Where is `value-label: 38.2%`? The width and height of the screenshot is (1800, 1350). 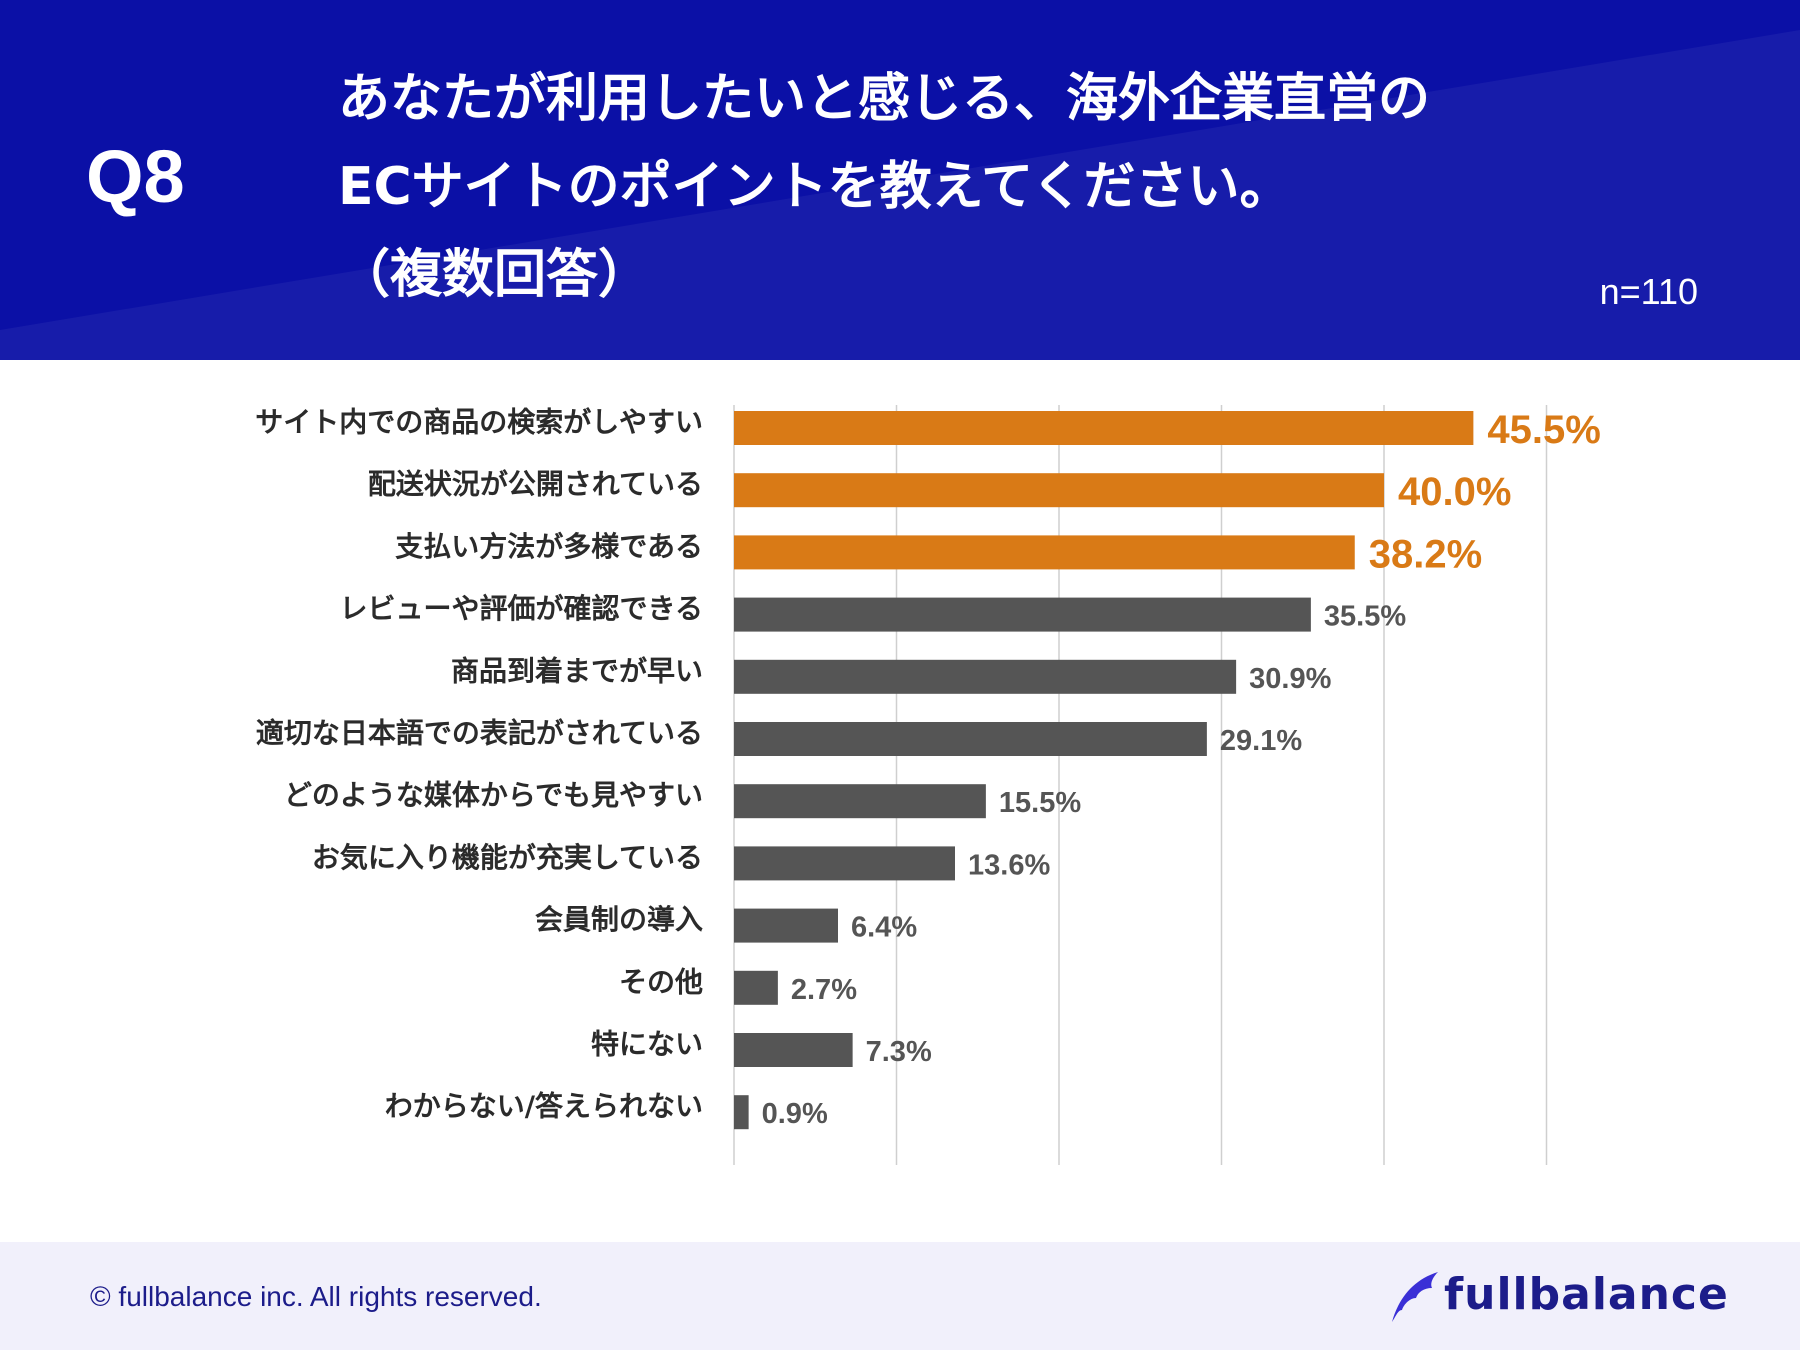 value-label: 38.2% is located at coordinates (1425, 554).